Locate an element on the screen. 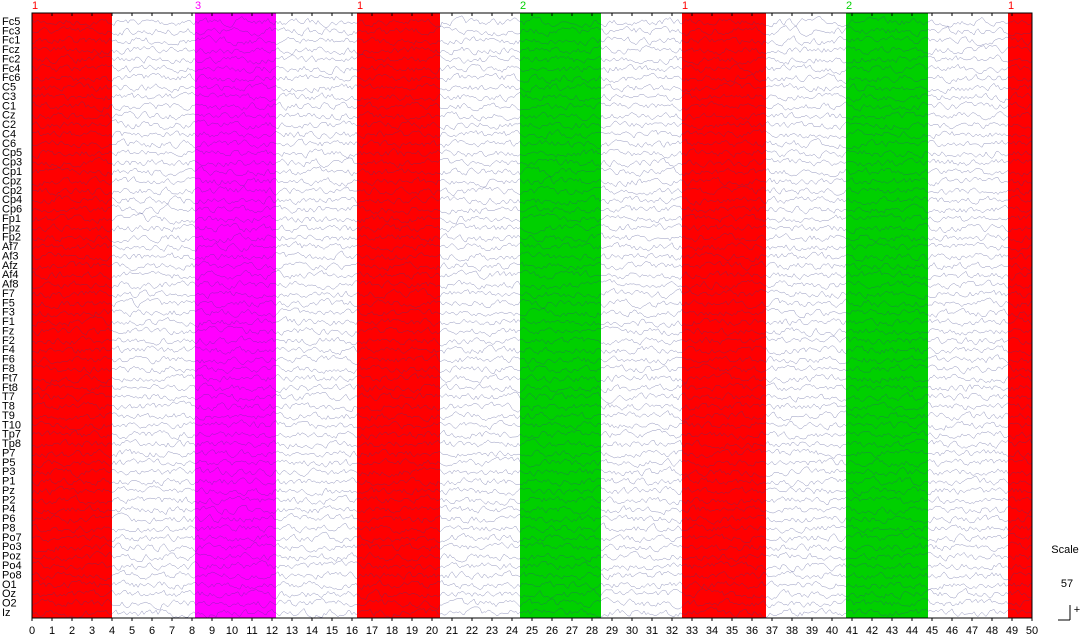  channel-label: Poz is located at coordinates (11, 557).